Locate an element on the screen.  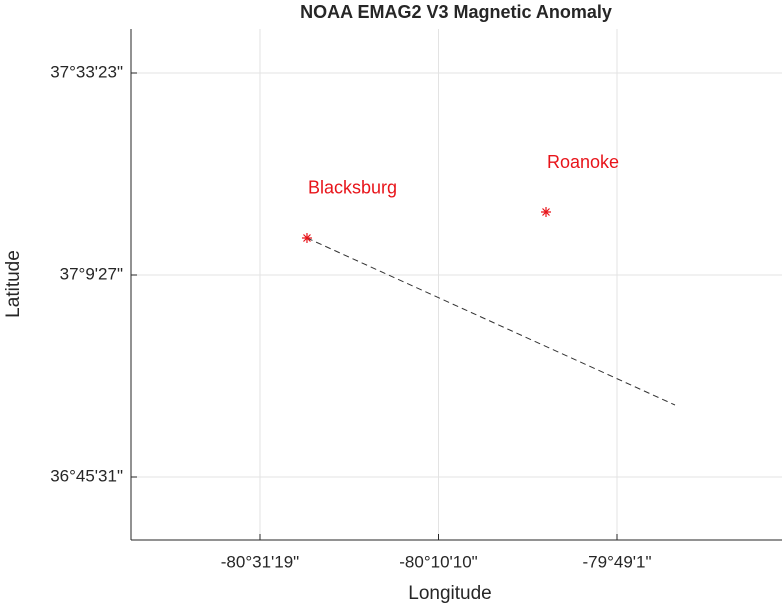
chart-title: NOAA EMAG2 V3 Magnetic Anomaly is located at coordinates (456, 12).